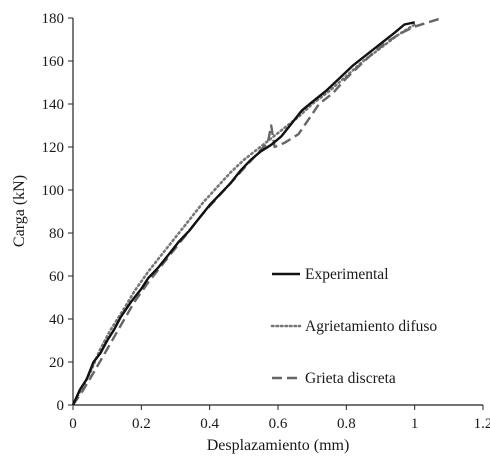  What do you see at coordinates (53, 62) in the screenshot?
I see `y-tick-label: 160` at bounding box center [53, 62].